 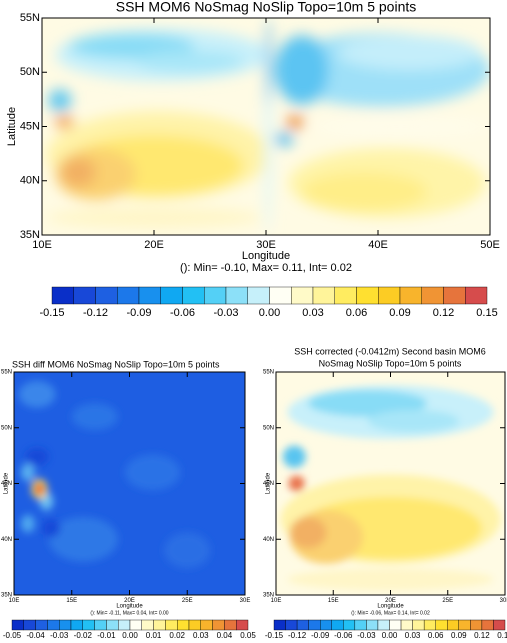 What do you see at coordinates (154, 635) in the screenshot?
I see `colorbar-label: 0.01` at bounding box center [154, 635].